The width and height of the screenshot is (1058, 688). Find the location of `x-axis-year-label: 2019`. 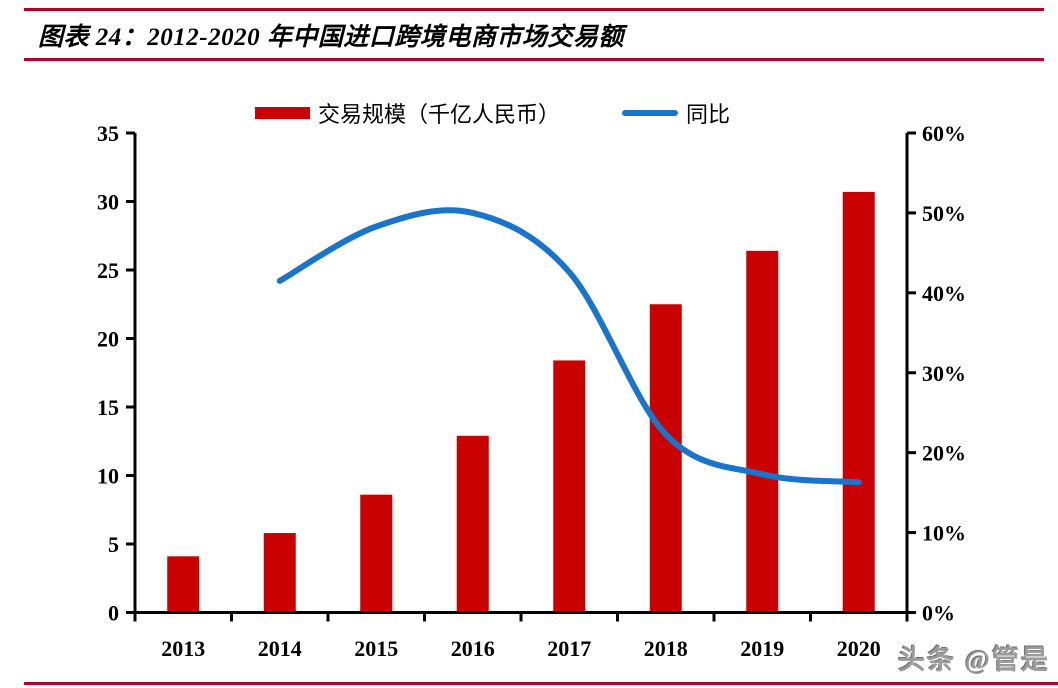

x-axis-year-label: 2019 is located at coordinates (762, 648).